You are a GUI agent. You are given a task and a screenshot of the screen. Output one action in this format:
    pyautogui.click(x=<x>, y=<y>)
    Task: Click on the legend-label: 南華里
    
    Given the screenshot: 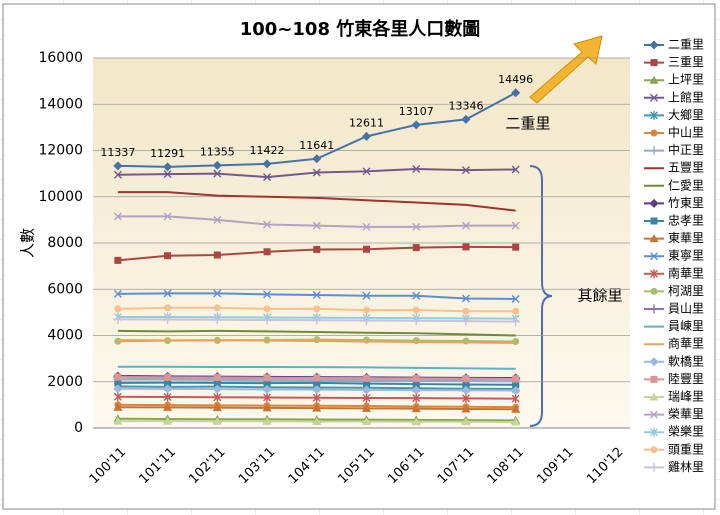 What is the action you would take?
    pyautogui.click(x=686, y=272)
    